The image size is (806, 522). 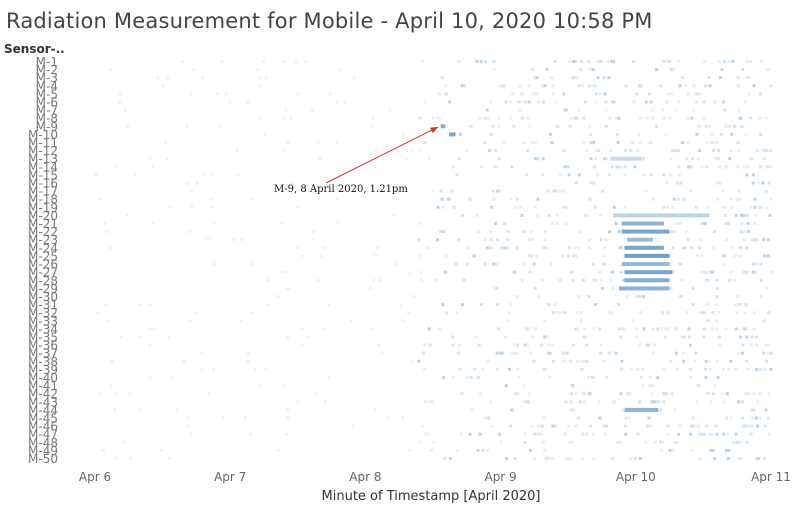 I want to click on row-label: M-30, so click(x=43, y=297).